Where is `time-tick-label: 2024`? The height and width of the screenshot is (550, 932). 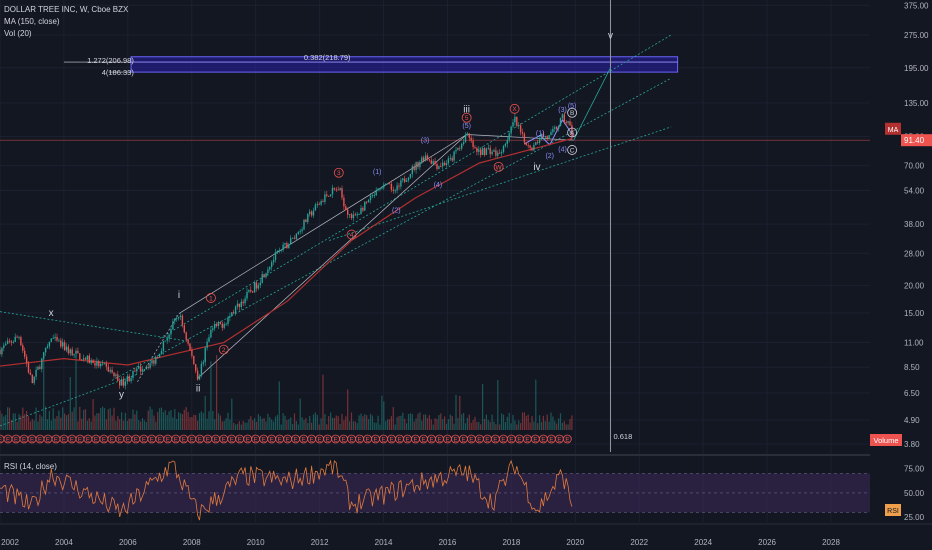
time-tick-label: 2024 is located at coordinates (703, 542).